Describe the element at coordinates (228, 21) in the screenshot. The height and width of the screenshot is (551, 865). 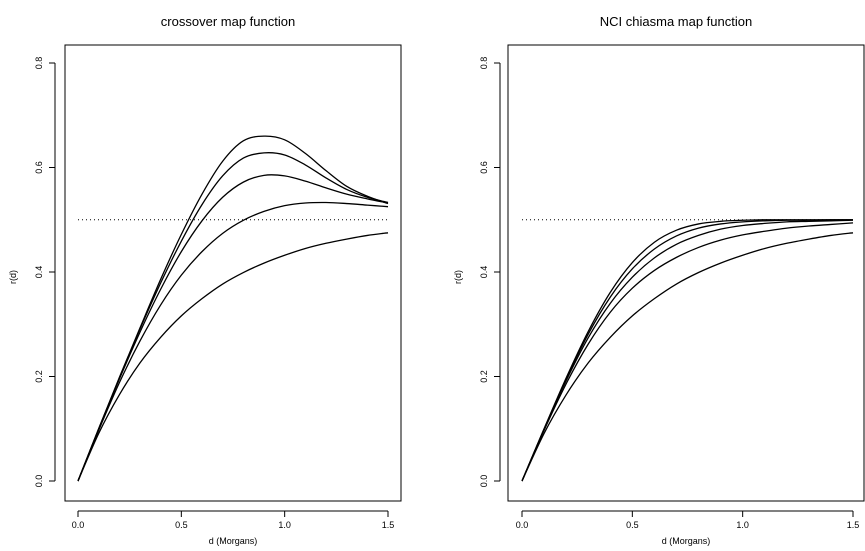
I see `chart-title: crossover map function` at that location.